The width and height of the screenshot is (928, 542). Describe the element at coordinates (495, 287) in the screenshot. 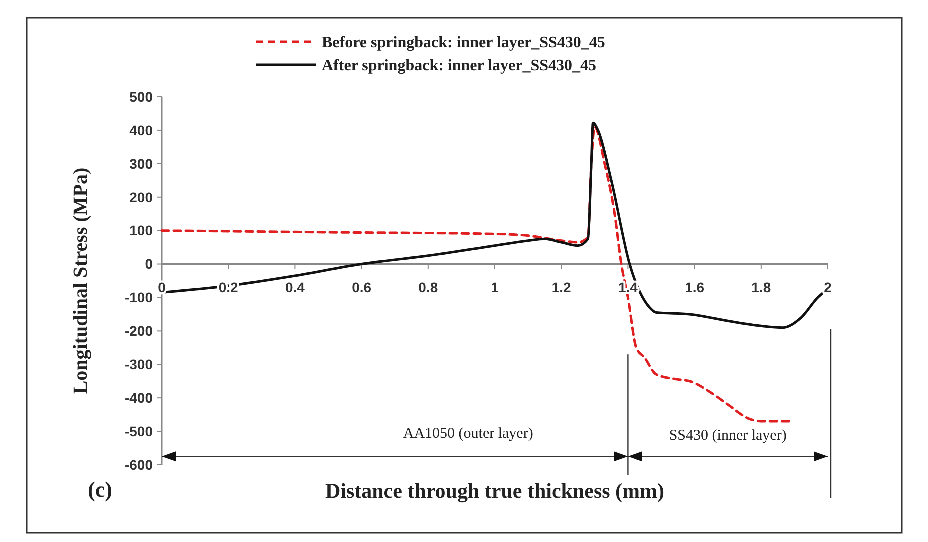

I see `x-tick-label: 1` at that location.